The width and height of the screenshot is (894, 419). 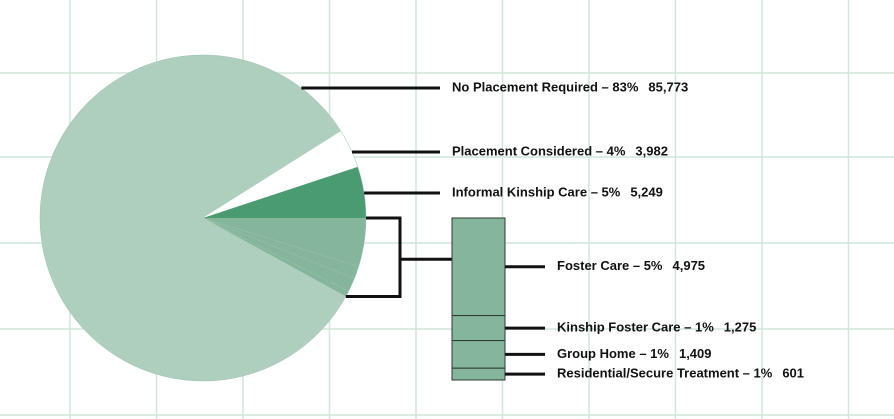 I want to click on slice-count: 85,773, so click(x=668, y=86).